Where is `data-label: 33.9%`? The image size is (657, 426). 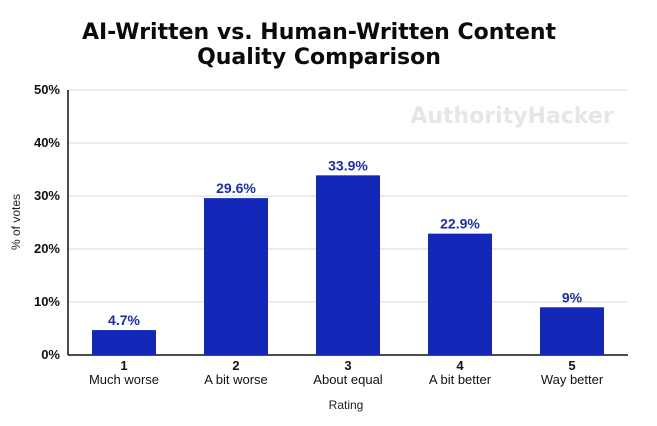
data-label: 33.9% is located at coordinates (348, 165).